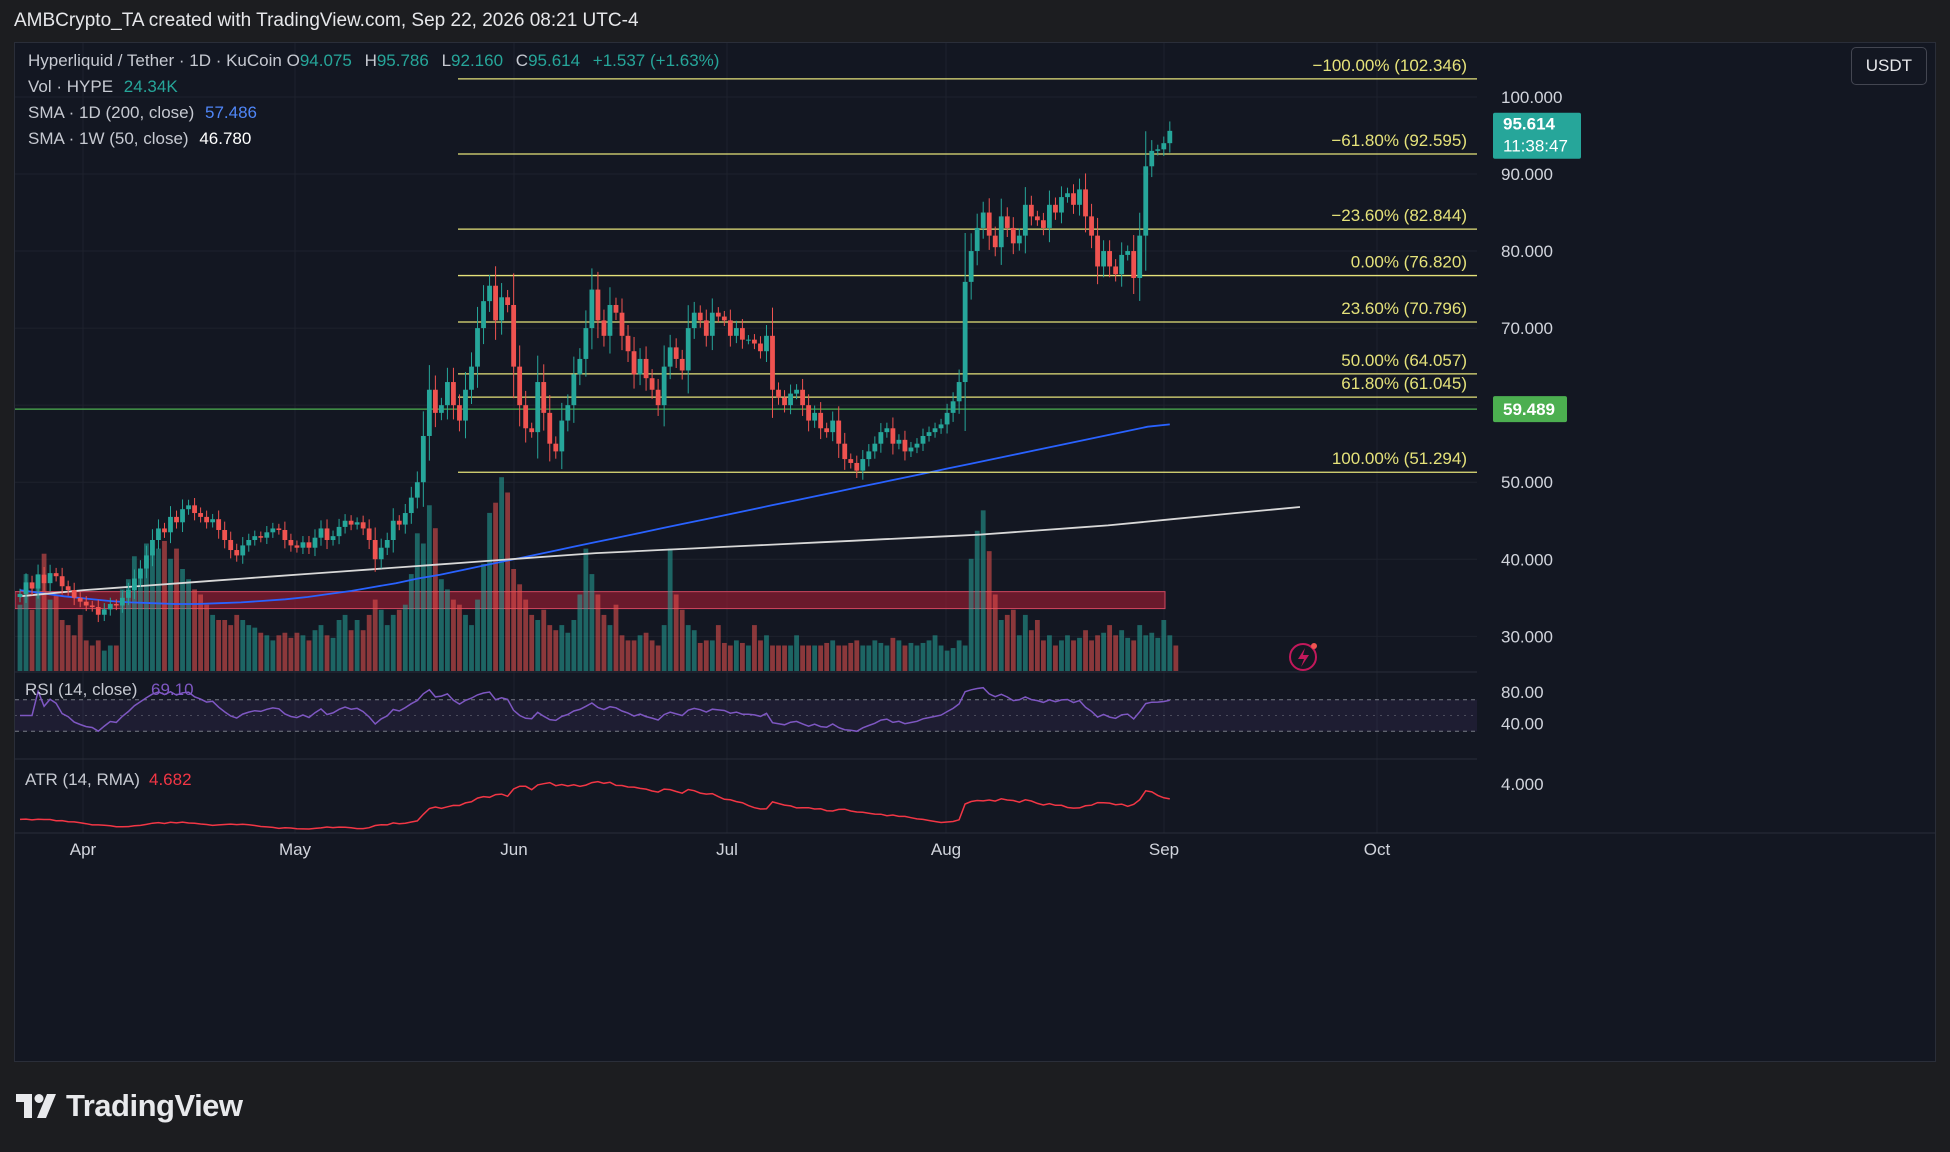 This screenshot has height=1152, width=1950. Describe the element at coordinates (656, 60) in the screenshot. I see `ohlc-change: +1.537 (+1.63%)` at that location.